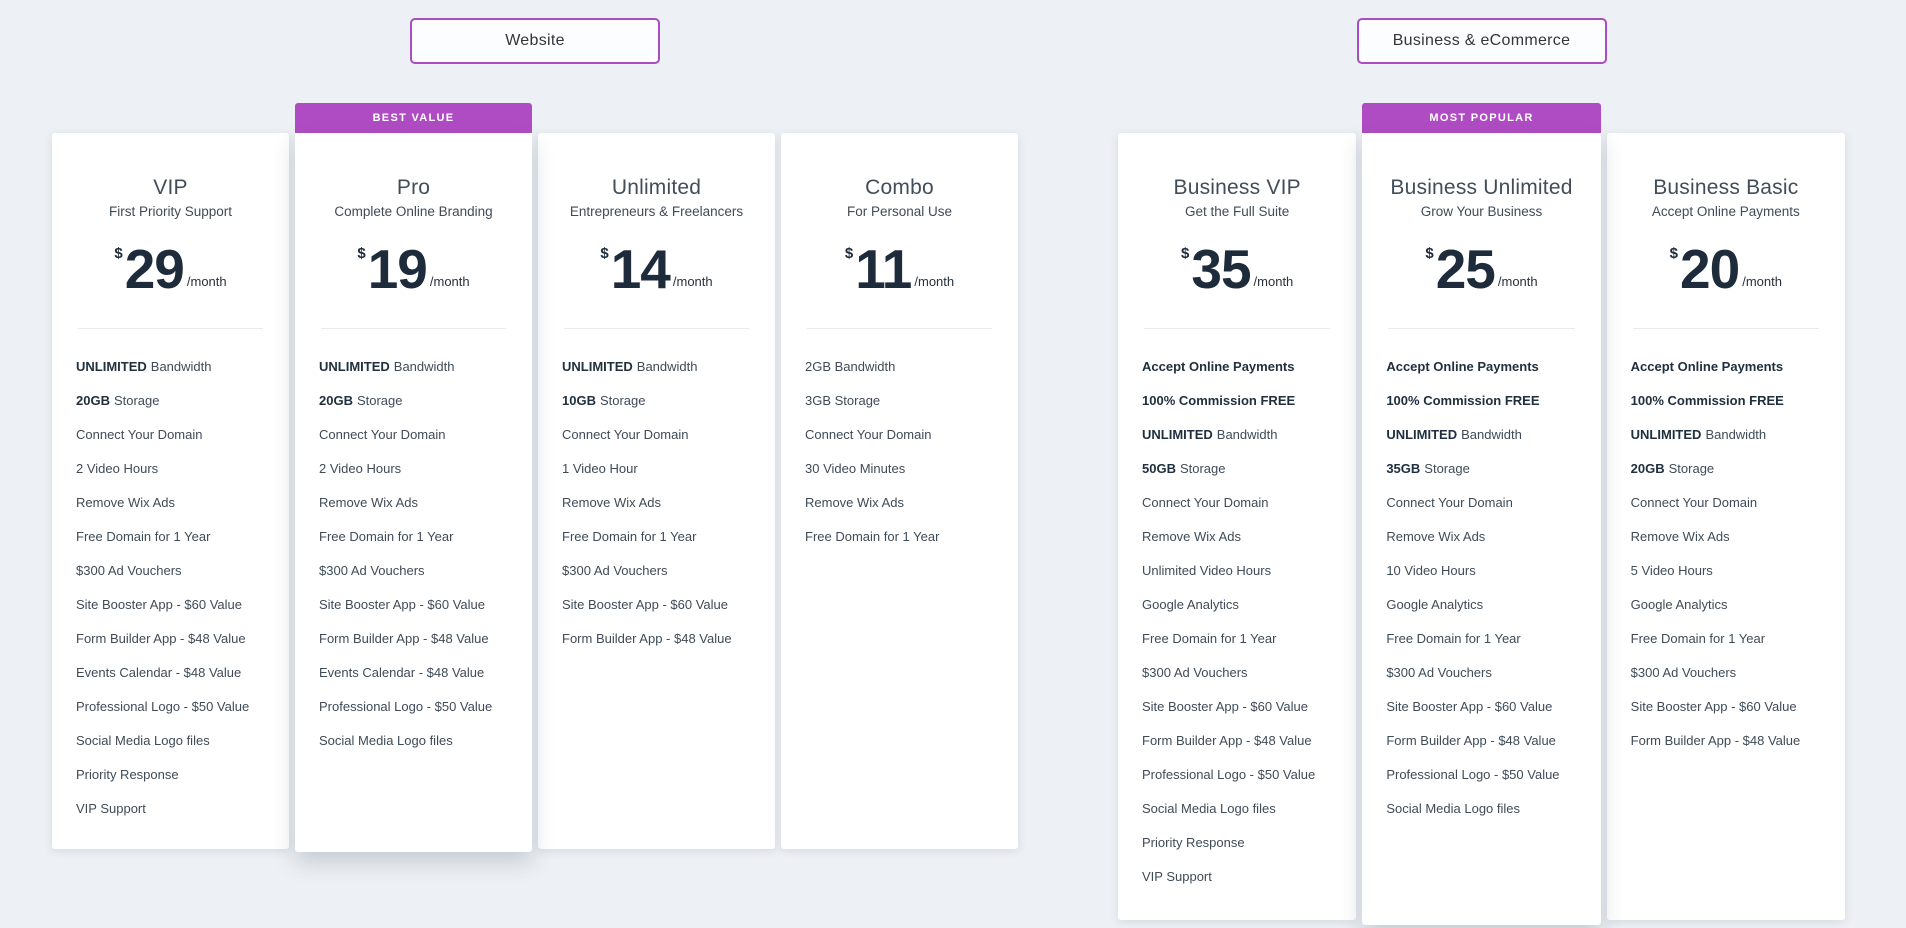  Describe the element at coordinates (1219, 400) in the screenshot. I see `feature-item: 100% Commission FREE` at that location.